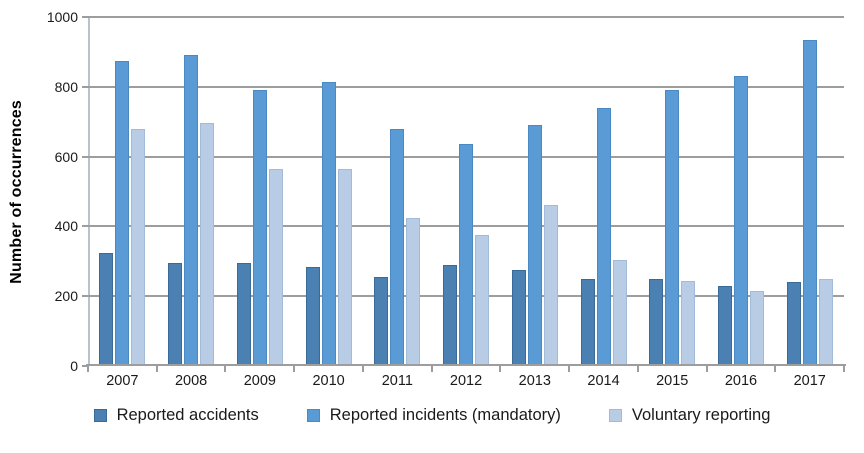  I want to click on bar-group-2013, so click(534, 191).